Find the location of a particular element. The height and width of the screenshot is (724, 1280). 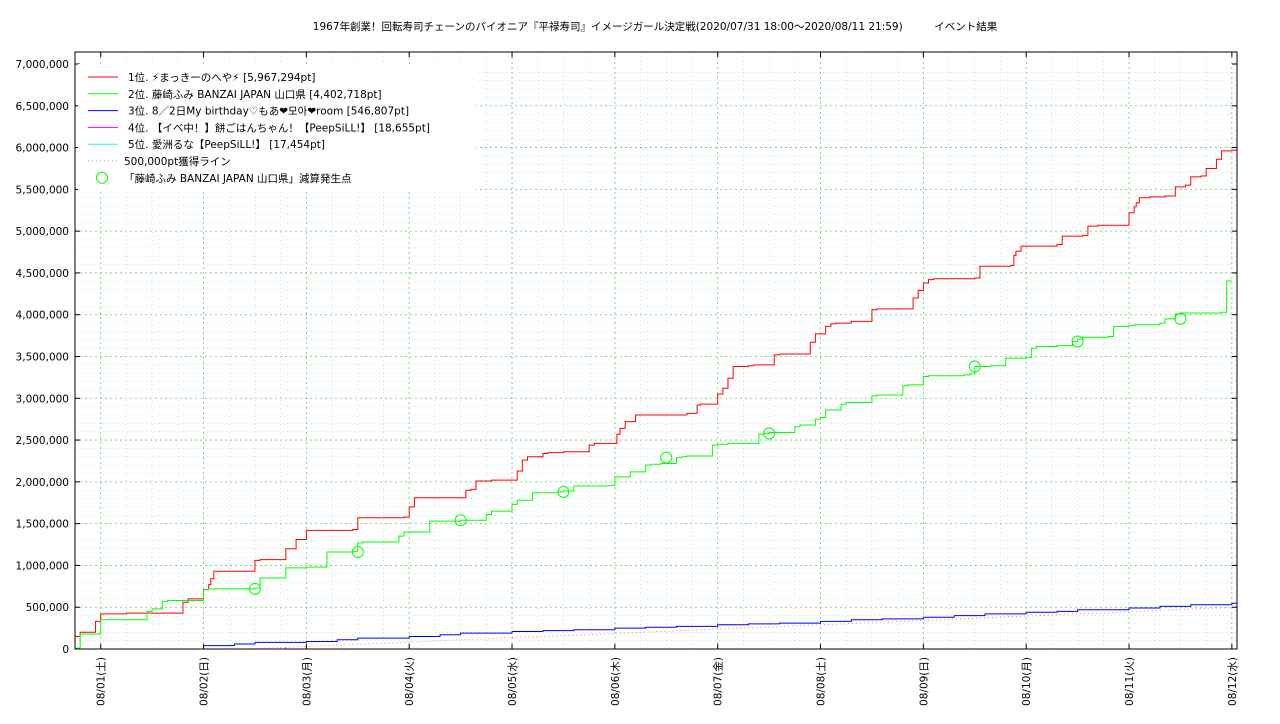

y-tick-label: 1,500,000 is located at coordinates (42, 525).